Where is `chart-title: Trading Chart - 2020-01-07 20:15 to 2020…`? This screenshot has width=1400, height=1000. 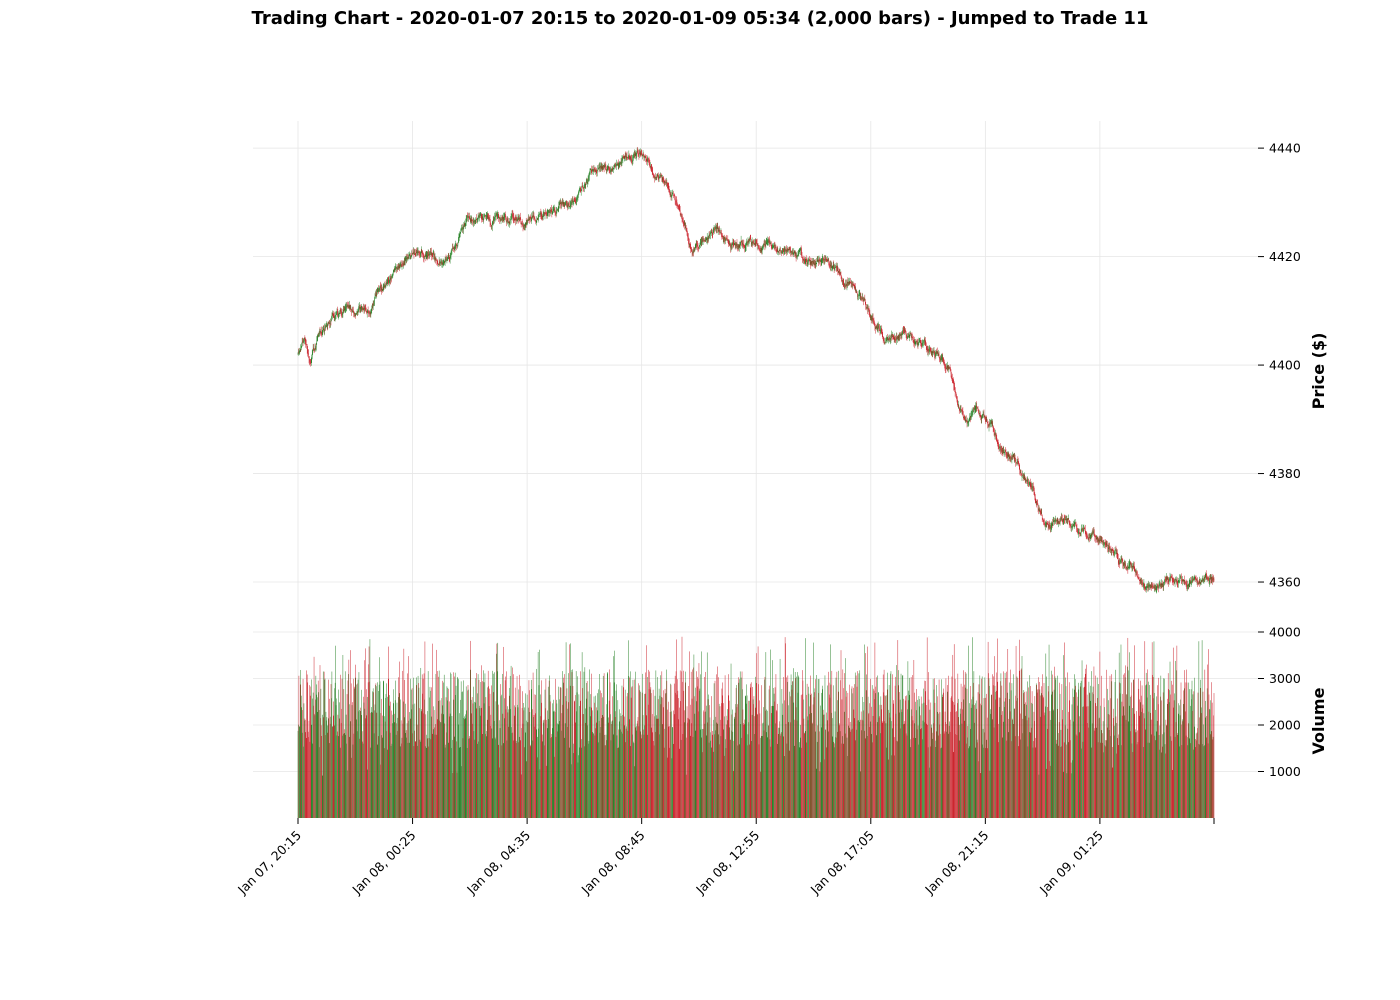 chart-title: Trading Chart - 2020-01-07 20:15 to 2020… is located at coordinates (700, 18).